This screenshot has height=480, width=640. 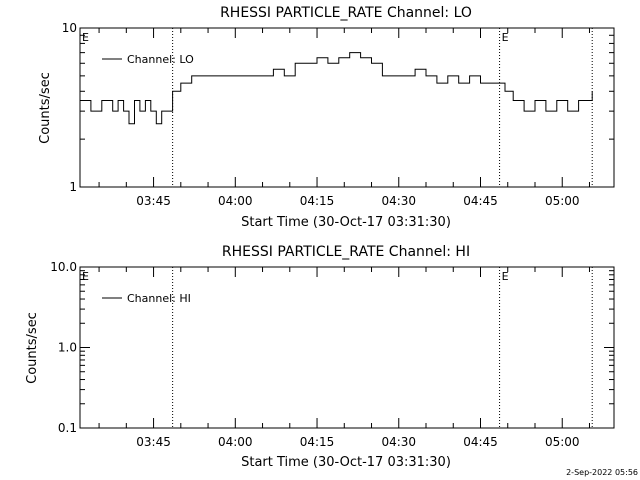 What do you see at coordinates (67, 428) in the screenshot?
I see `y-tick-label: 0.1` at bounding box center [67, 428].